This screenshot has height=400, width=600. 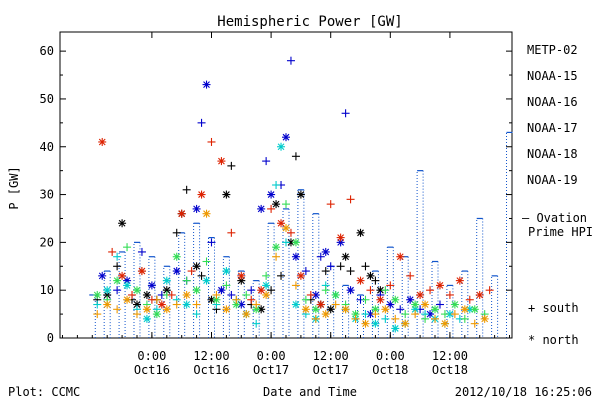 I want to click on y-tick-label: 10, so click(x=47, y=290).